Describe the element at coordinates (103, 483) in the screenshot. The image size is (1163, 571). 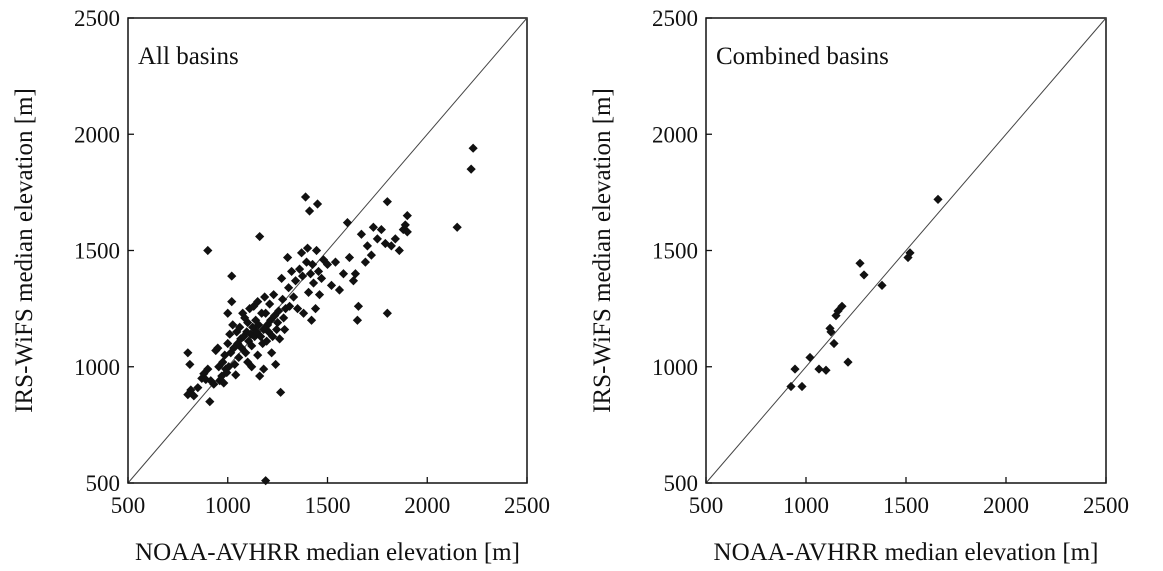
I see `y-tick-label: 500` at that location.